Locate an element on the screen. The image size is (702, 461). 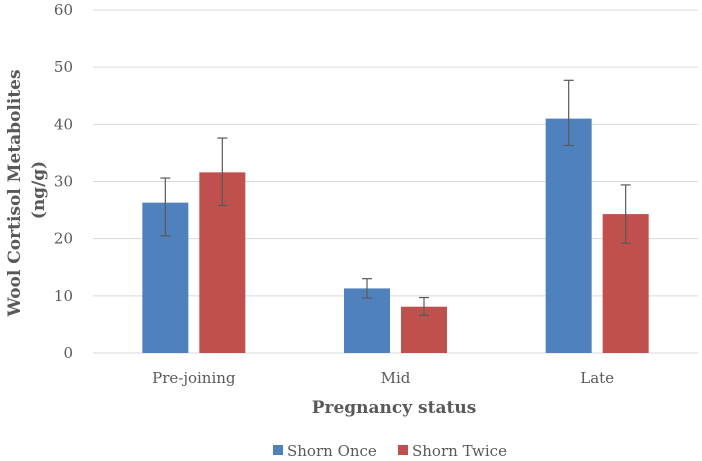
legend-label-shorn-twice: Shorn Twice is located at coordinates (459, 451).